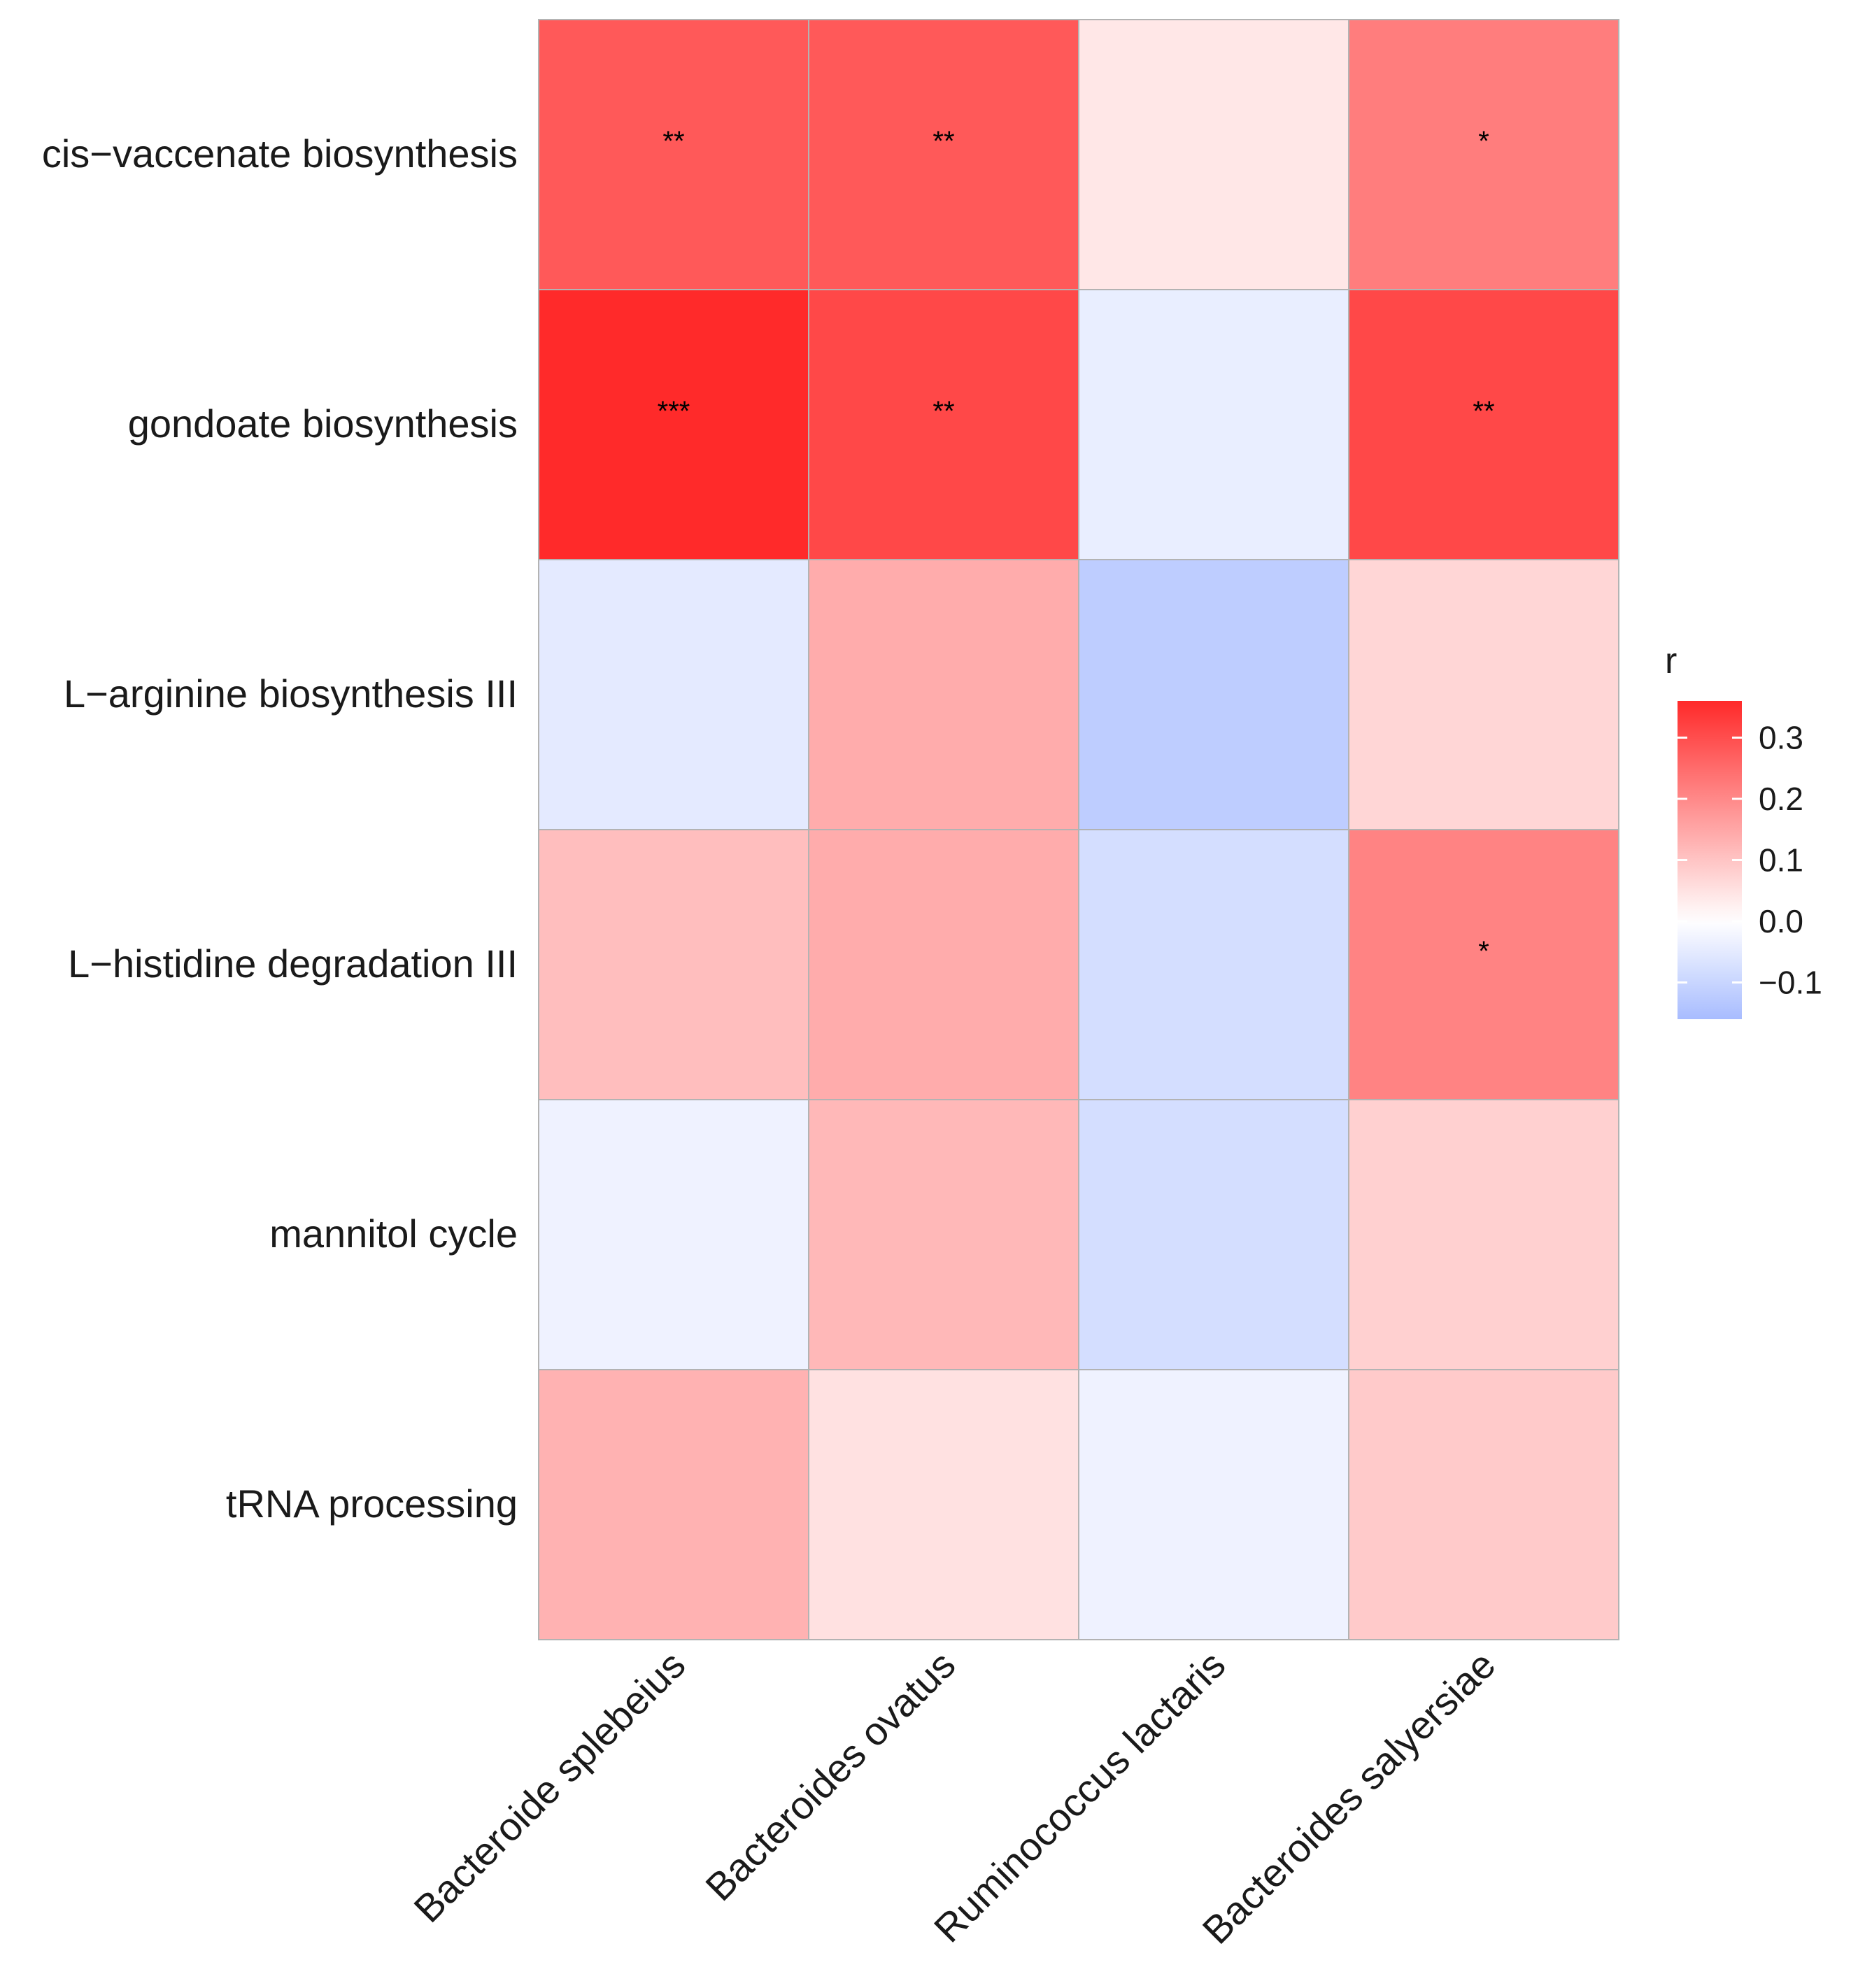 This screenshot has height=1988, width=1851. Describe the element at coordinates (1671, 661) in the screenshot. I see `legend-title: r` at that location.